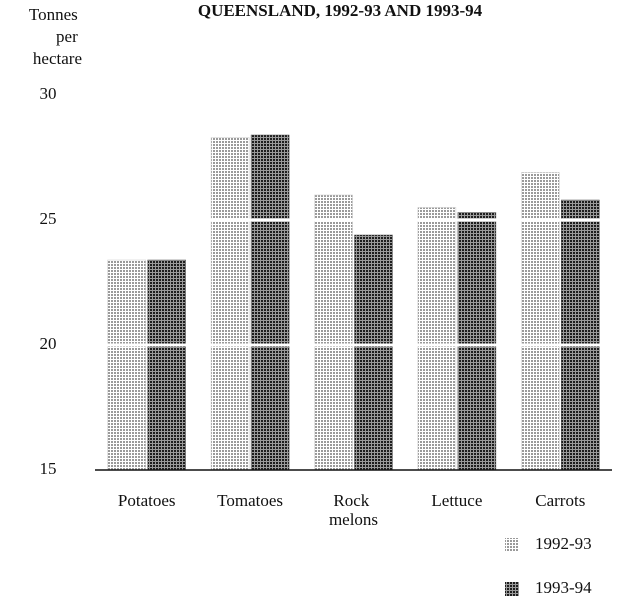 This screenshot has width=623, height=601. I want to click on y-tick-label: 30, so click(48, 93).